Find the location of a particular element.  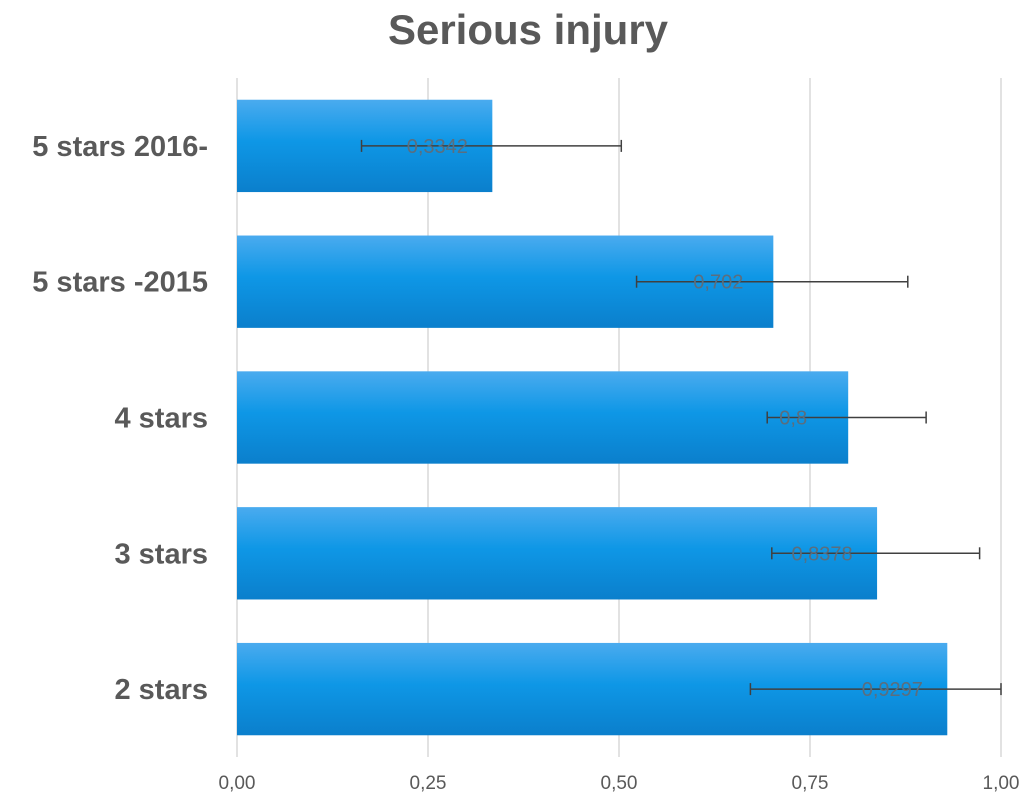

value-axis: 0,00 0,25 0,50 0,75 1,00 is located at coordinates (619, 783).